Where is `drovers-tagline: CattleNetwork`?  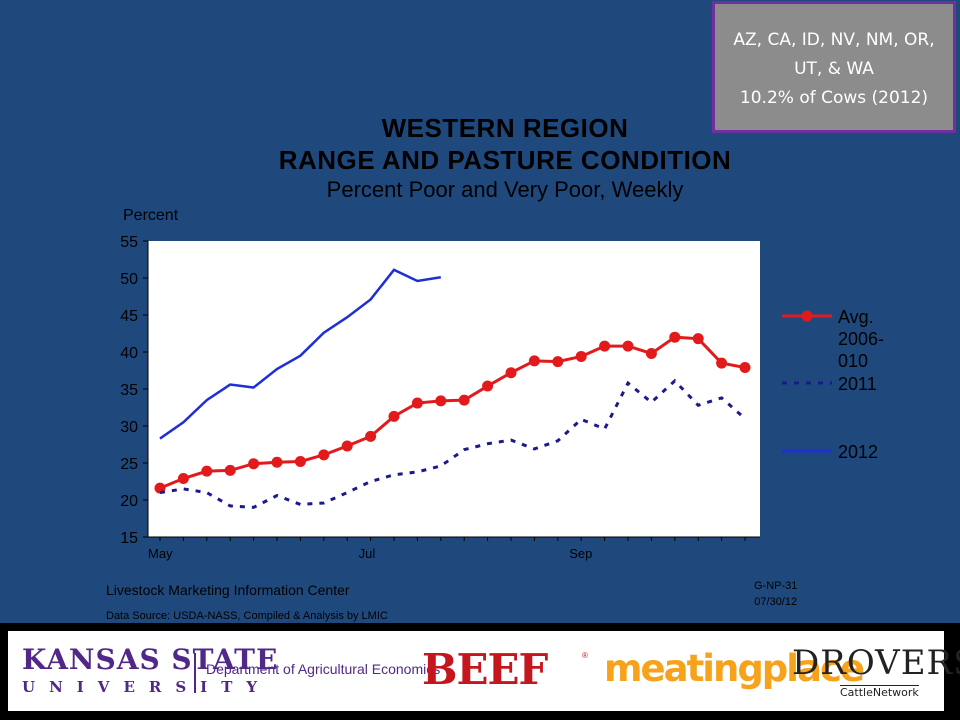 drovers-tagline: CattleNetwork is located at coordinates (879, 692).